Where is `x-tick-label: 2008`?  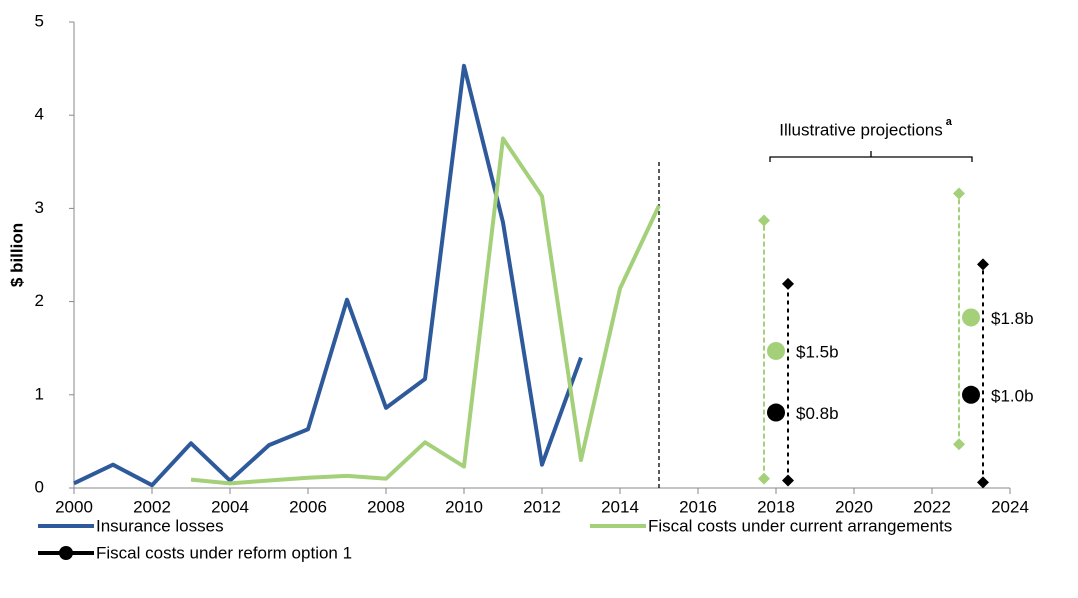 x-tick-label: 2008 is located at coordinates (386, 506).